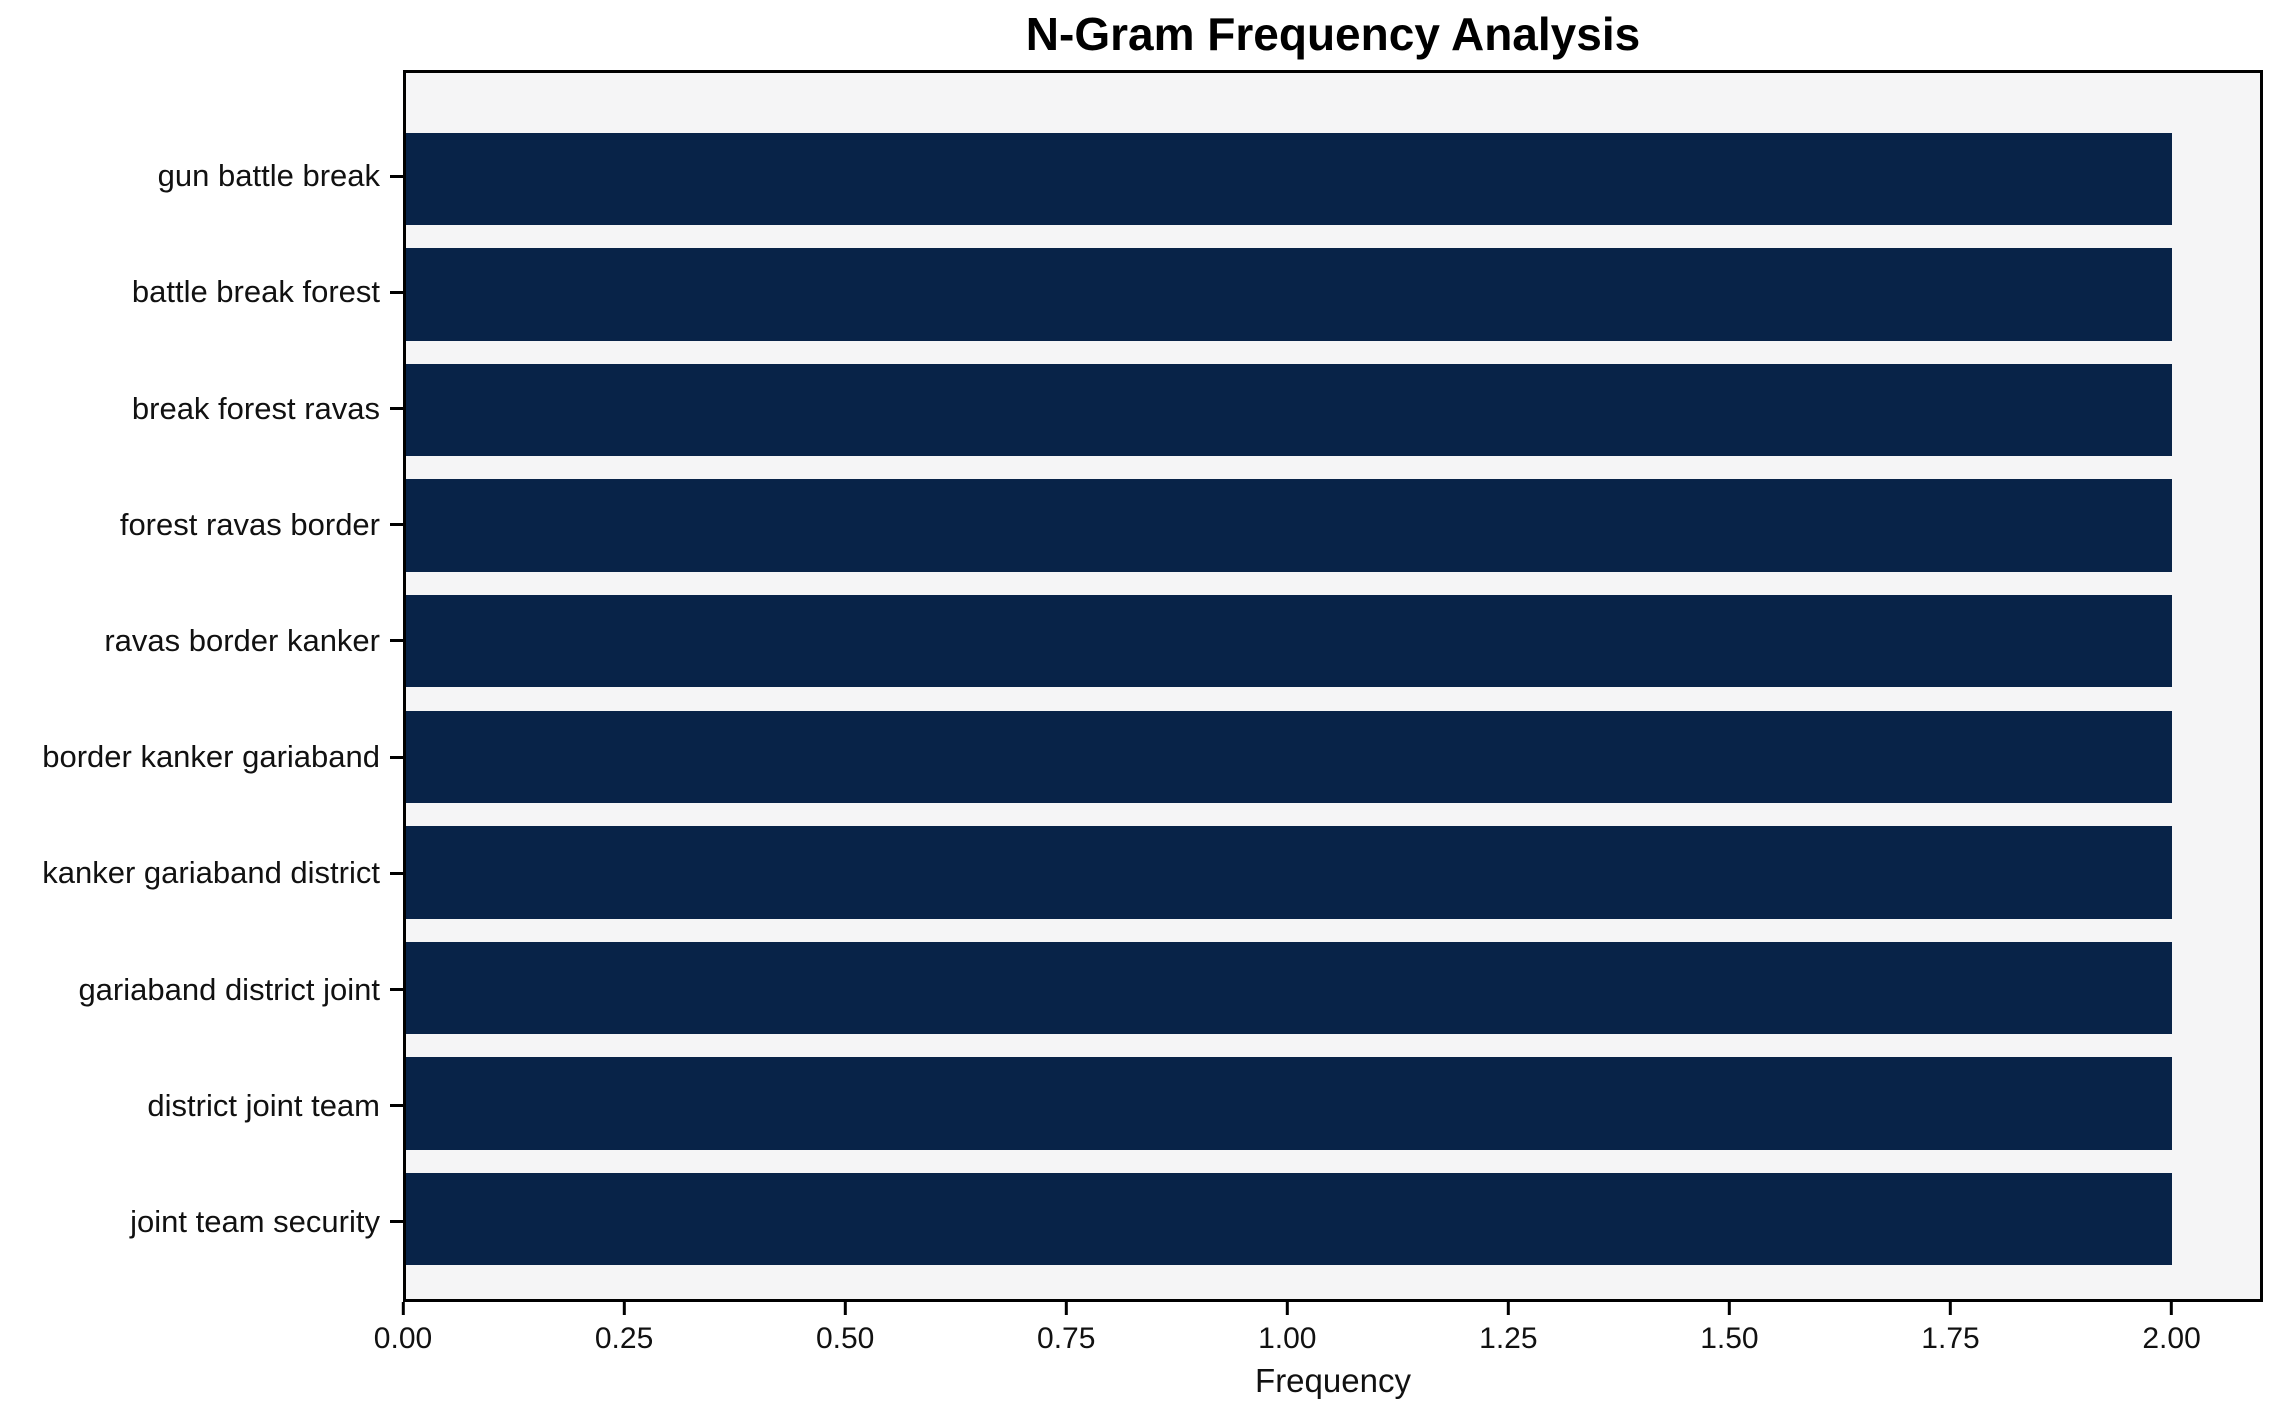 The width and height of the screenshot is (2282, 1414). I want to click on x-tick: 2.00, so click(2171, 1329).